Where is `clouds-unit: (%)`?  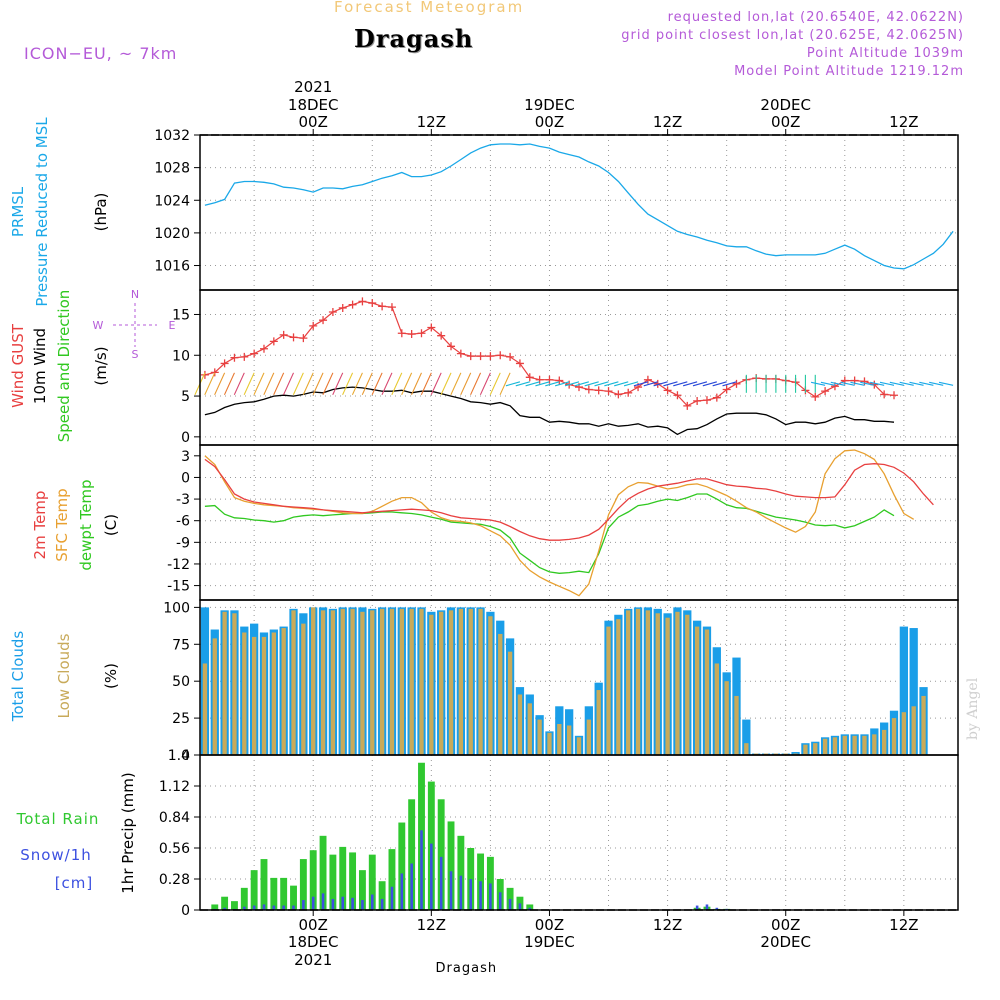
clouds-unit: (%) is located at coordinates (111, 676).